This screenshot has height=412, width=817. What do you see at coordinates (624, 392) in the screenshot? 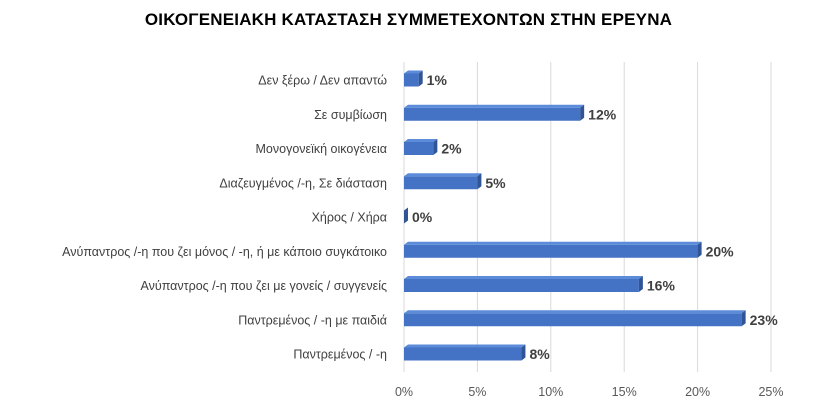
I see `x-tick-label: 15%` at bounding box center [624, 392].